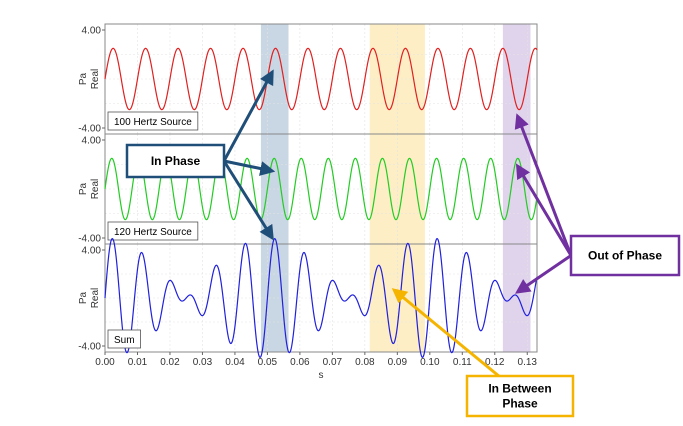 The height and width of the screenshot is (426, 683). Describe the element at coordinates (528, 362) in the screenshot. I see `x-tick-label: 0.13` at that location.